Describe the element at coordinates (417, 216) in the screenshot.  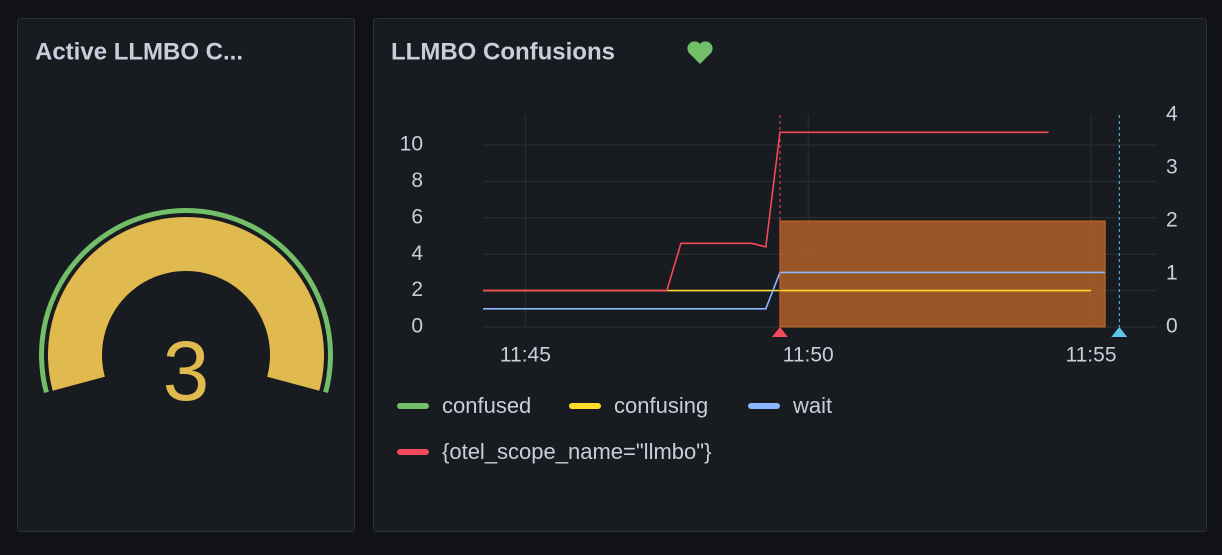
I see `y-tick-label: 6` at that location.